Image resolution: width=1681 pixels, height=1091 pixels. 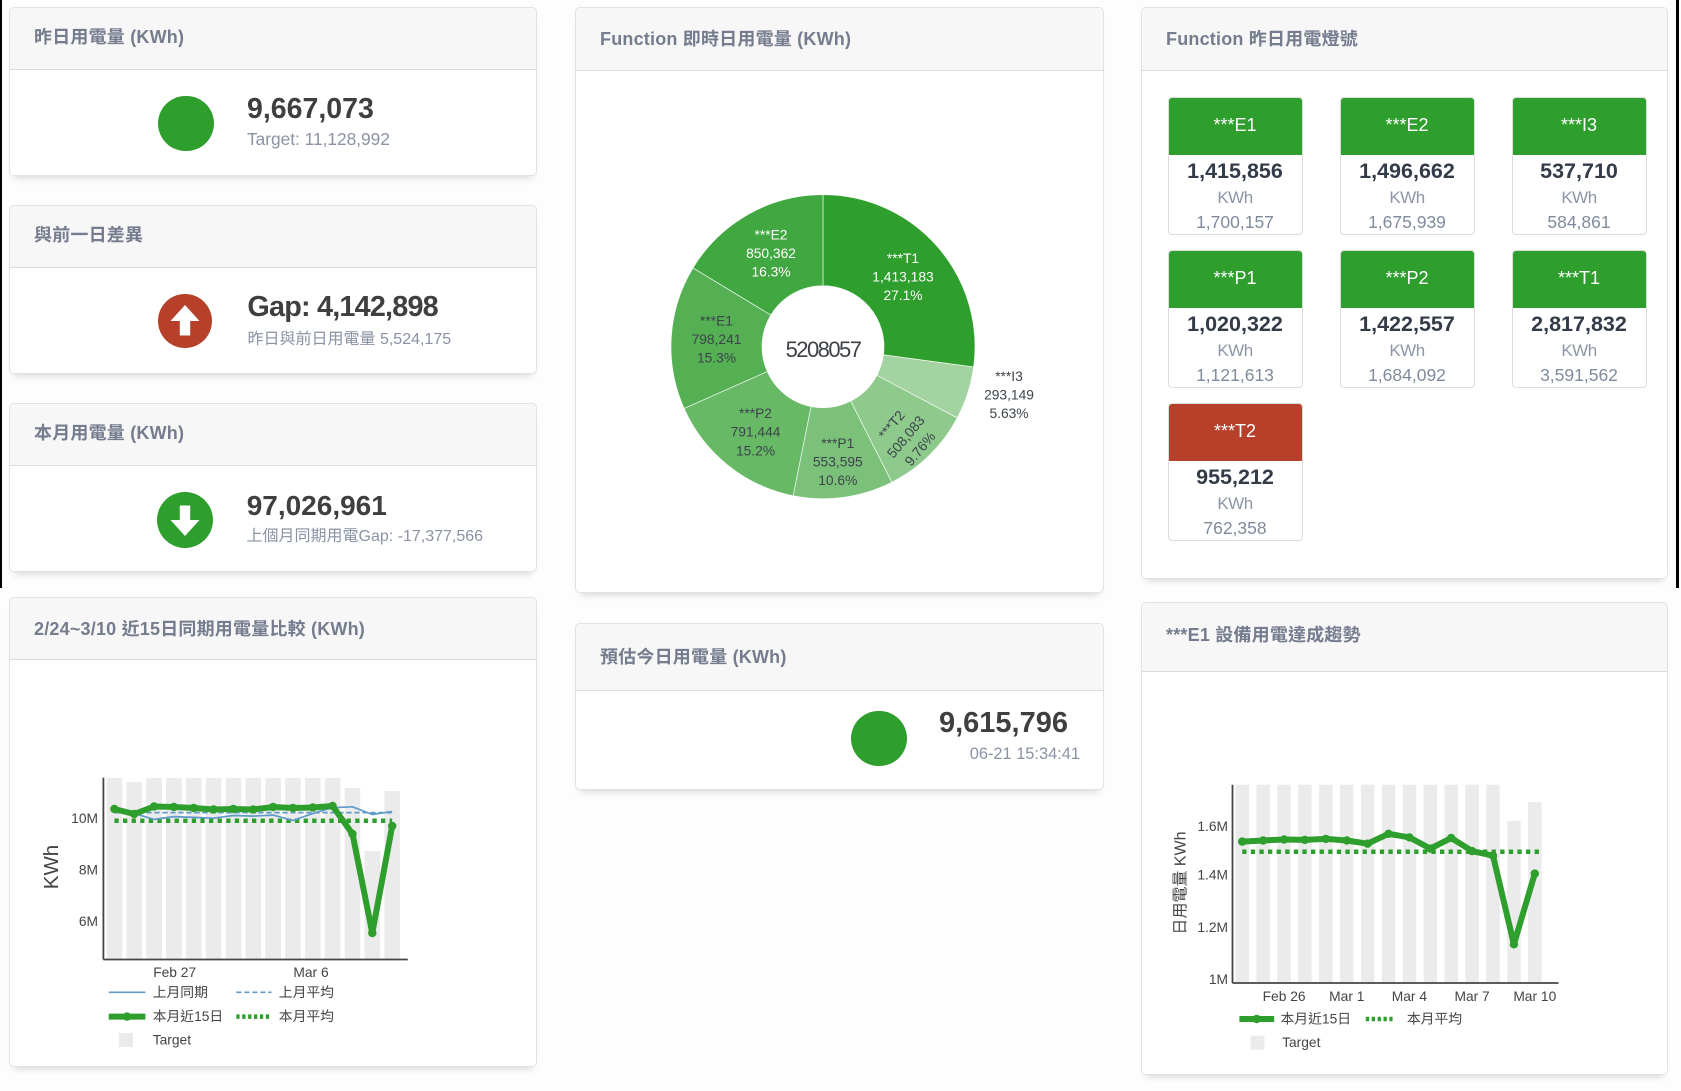 I want to click on svg-text: 791,444, so click(x=756, y=432).